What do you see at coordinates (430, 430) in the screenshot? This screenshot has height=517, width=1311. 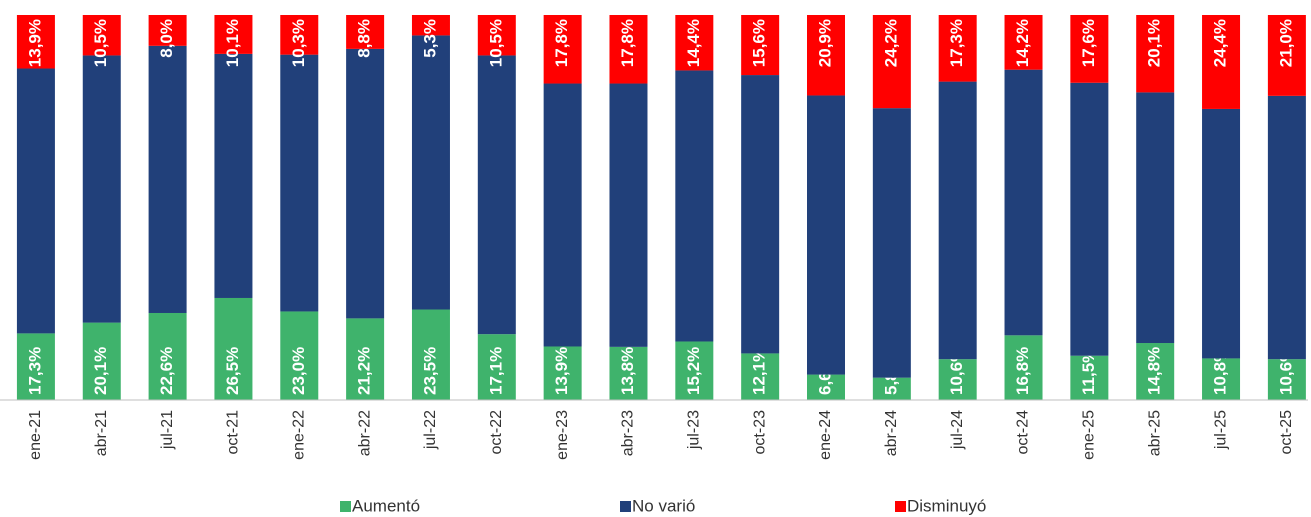 I see `x-tick-label: jul-22` at bounding box center [430, 430].